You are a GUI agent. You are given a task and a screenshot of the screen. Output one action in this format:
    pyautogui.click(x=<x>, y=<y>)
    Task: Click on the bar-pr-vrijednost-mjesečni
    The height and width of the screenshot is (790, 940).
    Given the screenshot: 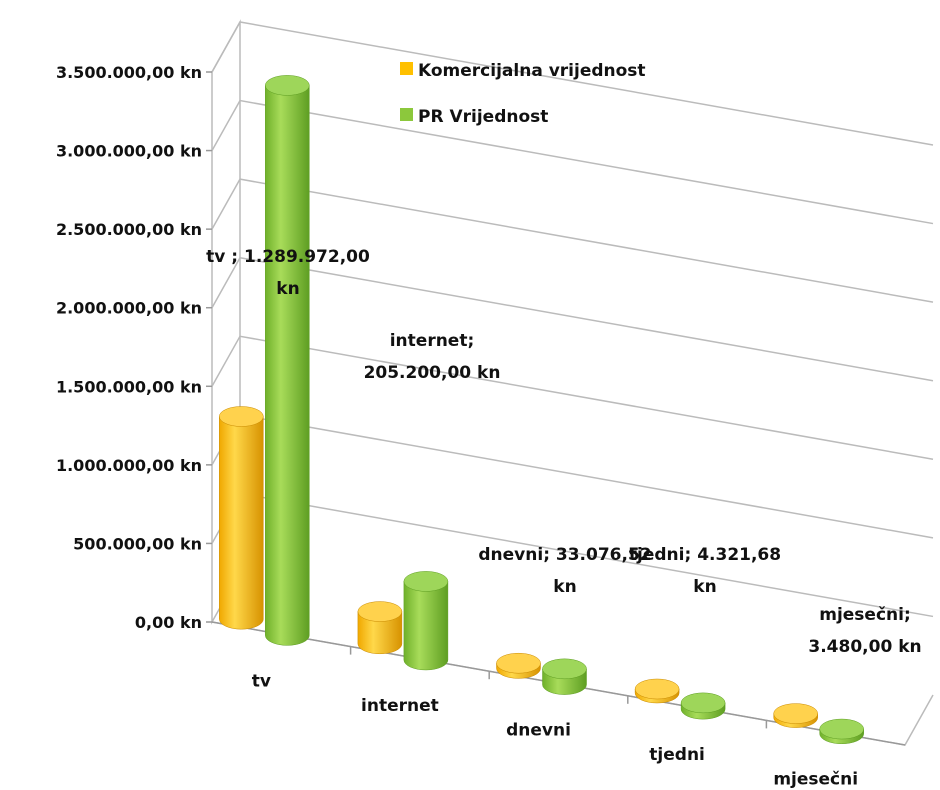 What is the action you would take?
    pyautogui.click(x=841, y=731)
    